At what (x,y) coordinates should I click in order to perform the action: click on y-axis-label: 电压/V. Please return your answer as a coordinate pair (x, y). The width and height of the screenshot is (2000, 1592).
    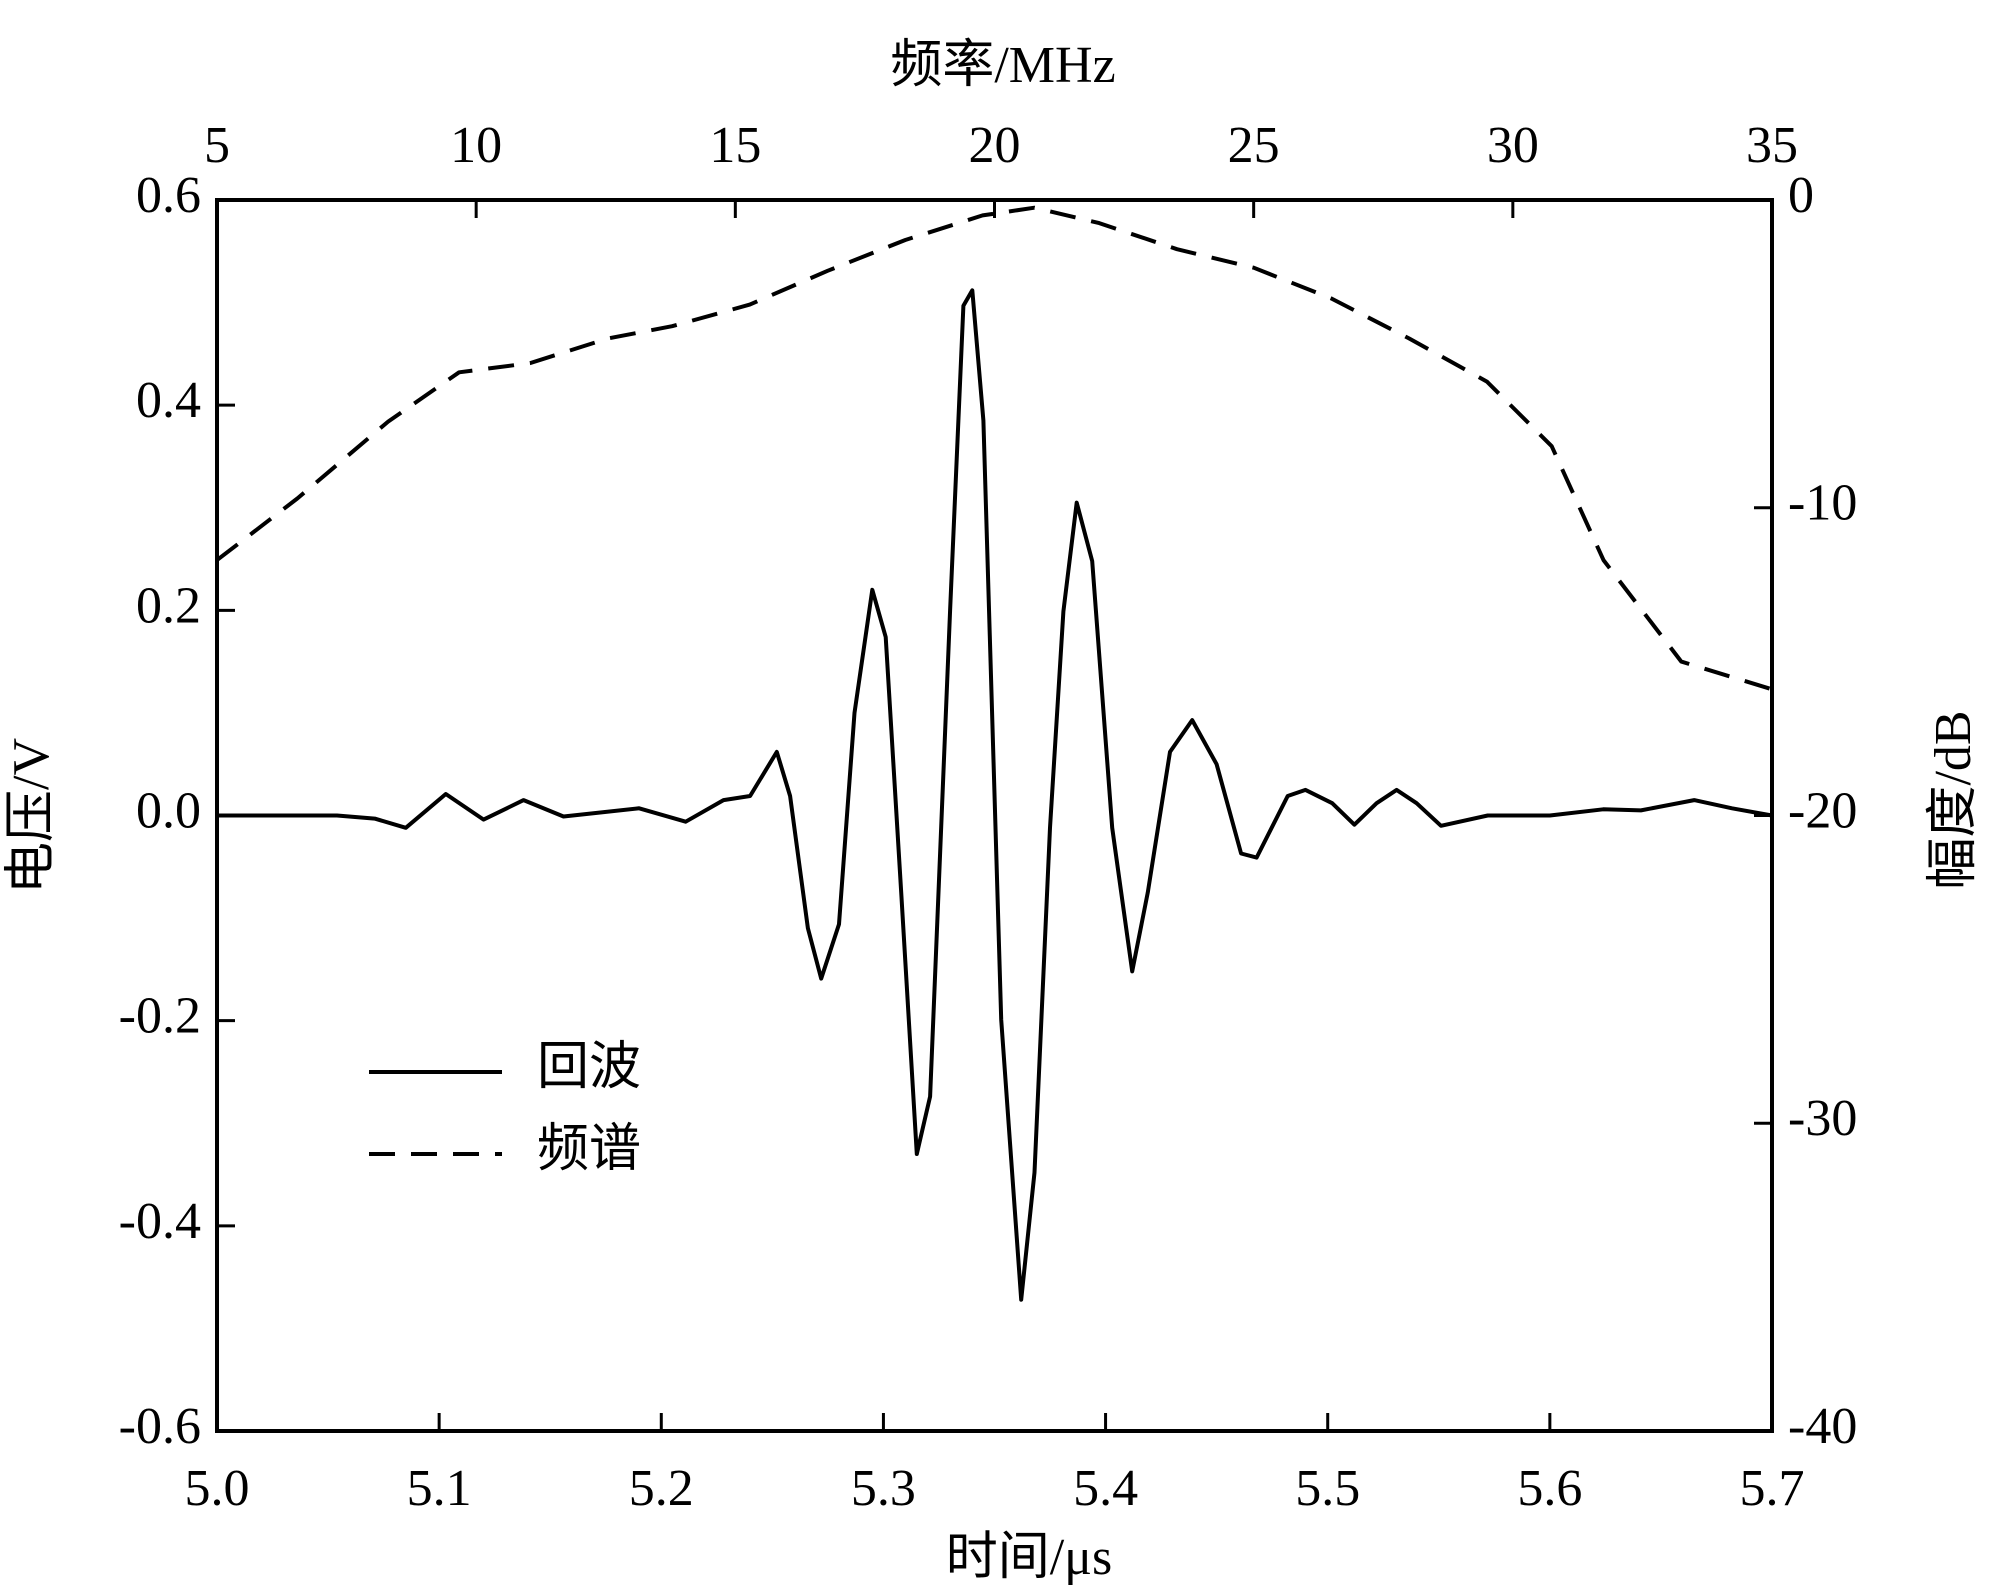
    Looking at the image, I should click on (31, 816).